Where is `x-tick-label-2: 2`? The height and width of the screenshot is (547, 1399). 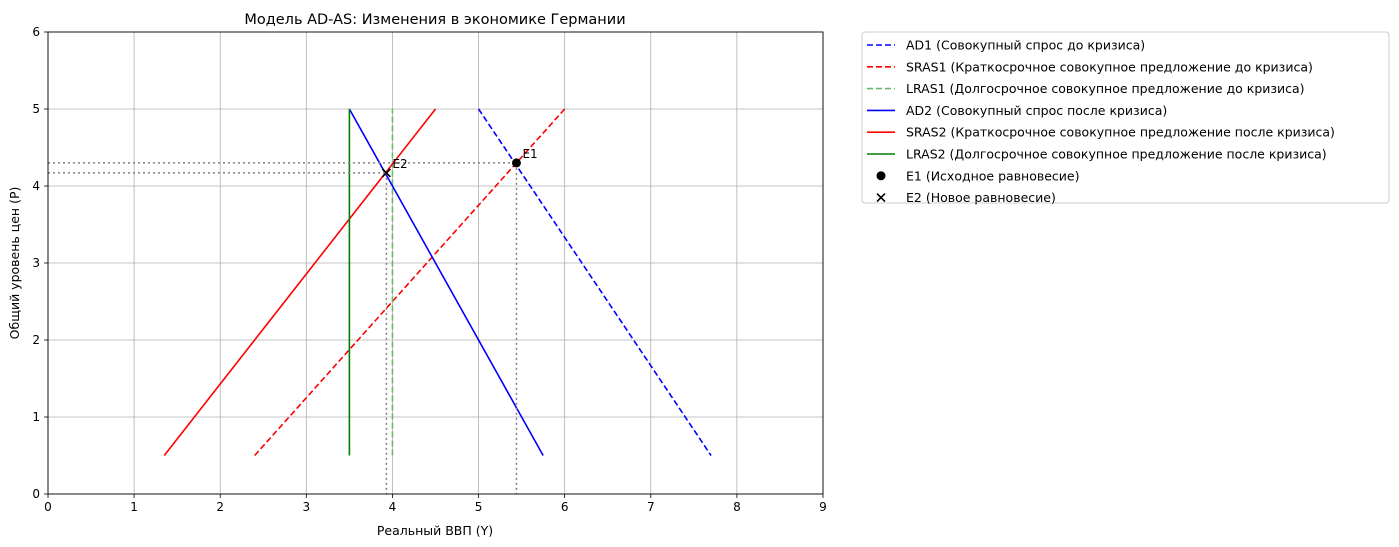 x-tick-label-2: 2 is located at coordinates (220, 507).